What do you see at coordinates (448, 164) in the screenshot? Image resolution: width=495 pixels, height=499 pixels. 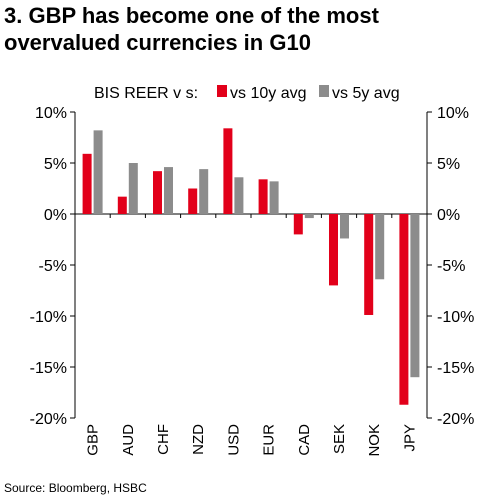 I see `y-tick-label-right: 5%` at bounding box center [448, 164].